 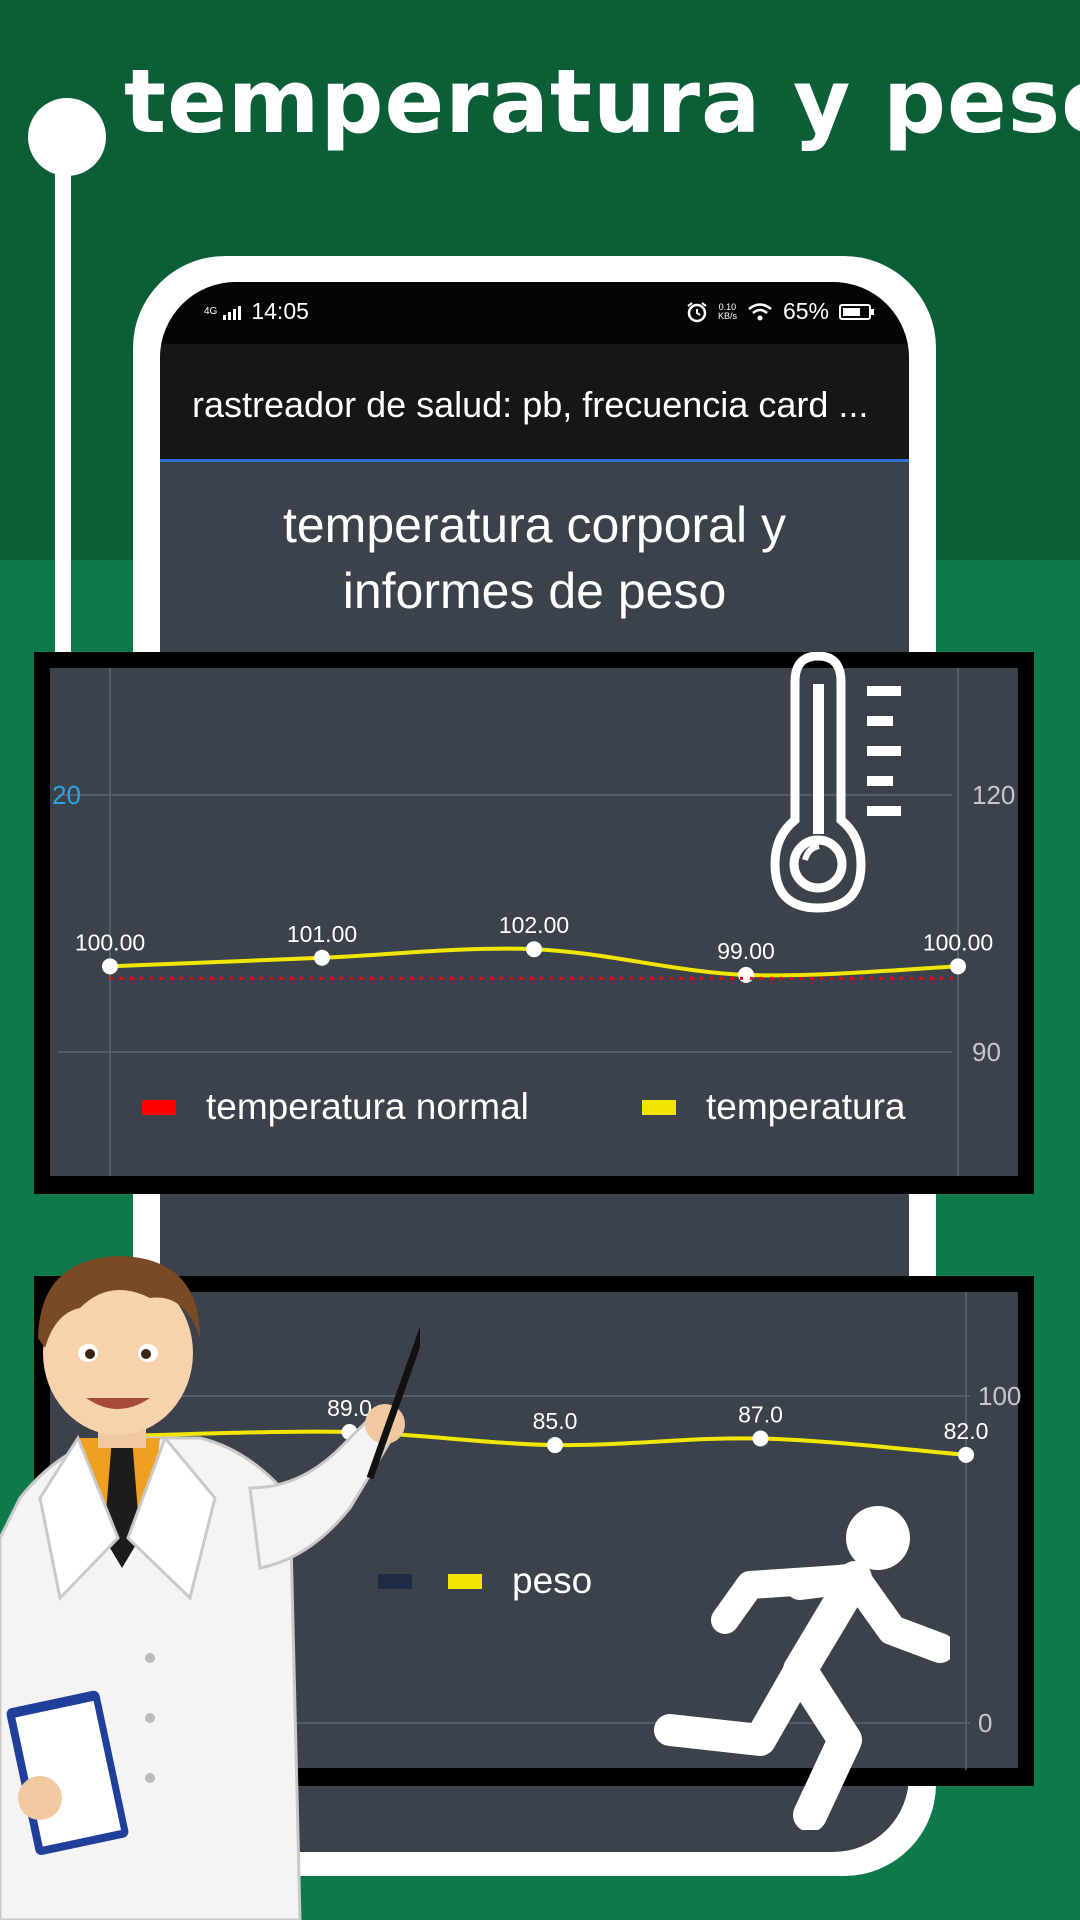 I want to click on legend-swatch-navy, so click(x=395, y=1581).